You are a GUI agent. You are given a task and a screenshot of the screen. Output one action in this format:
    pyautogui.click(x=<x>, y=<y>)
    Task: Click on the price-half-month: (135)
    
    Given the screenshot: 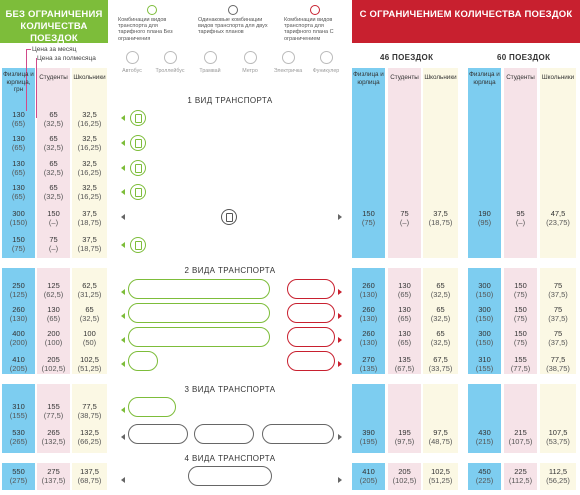 What is the action you would take?
    pyautogui.click(x=368, y=368)
    